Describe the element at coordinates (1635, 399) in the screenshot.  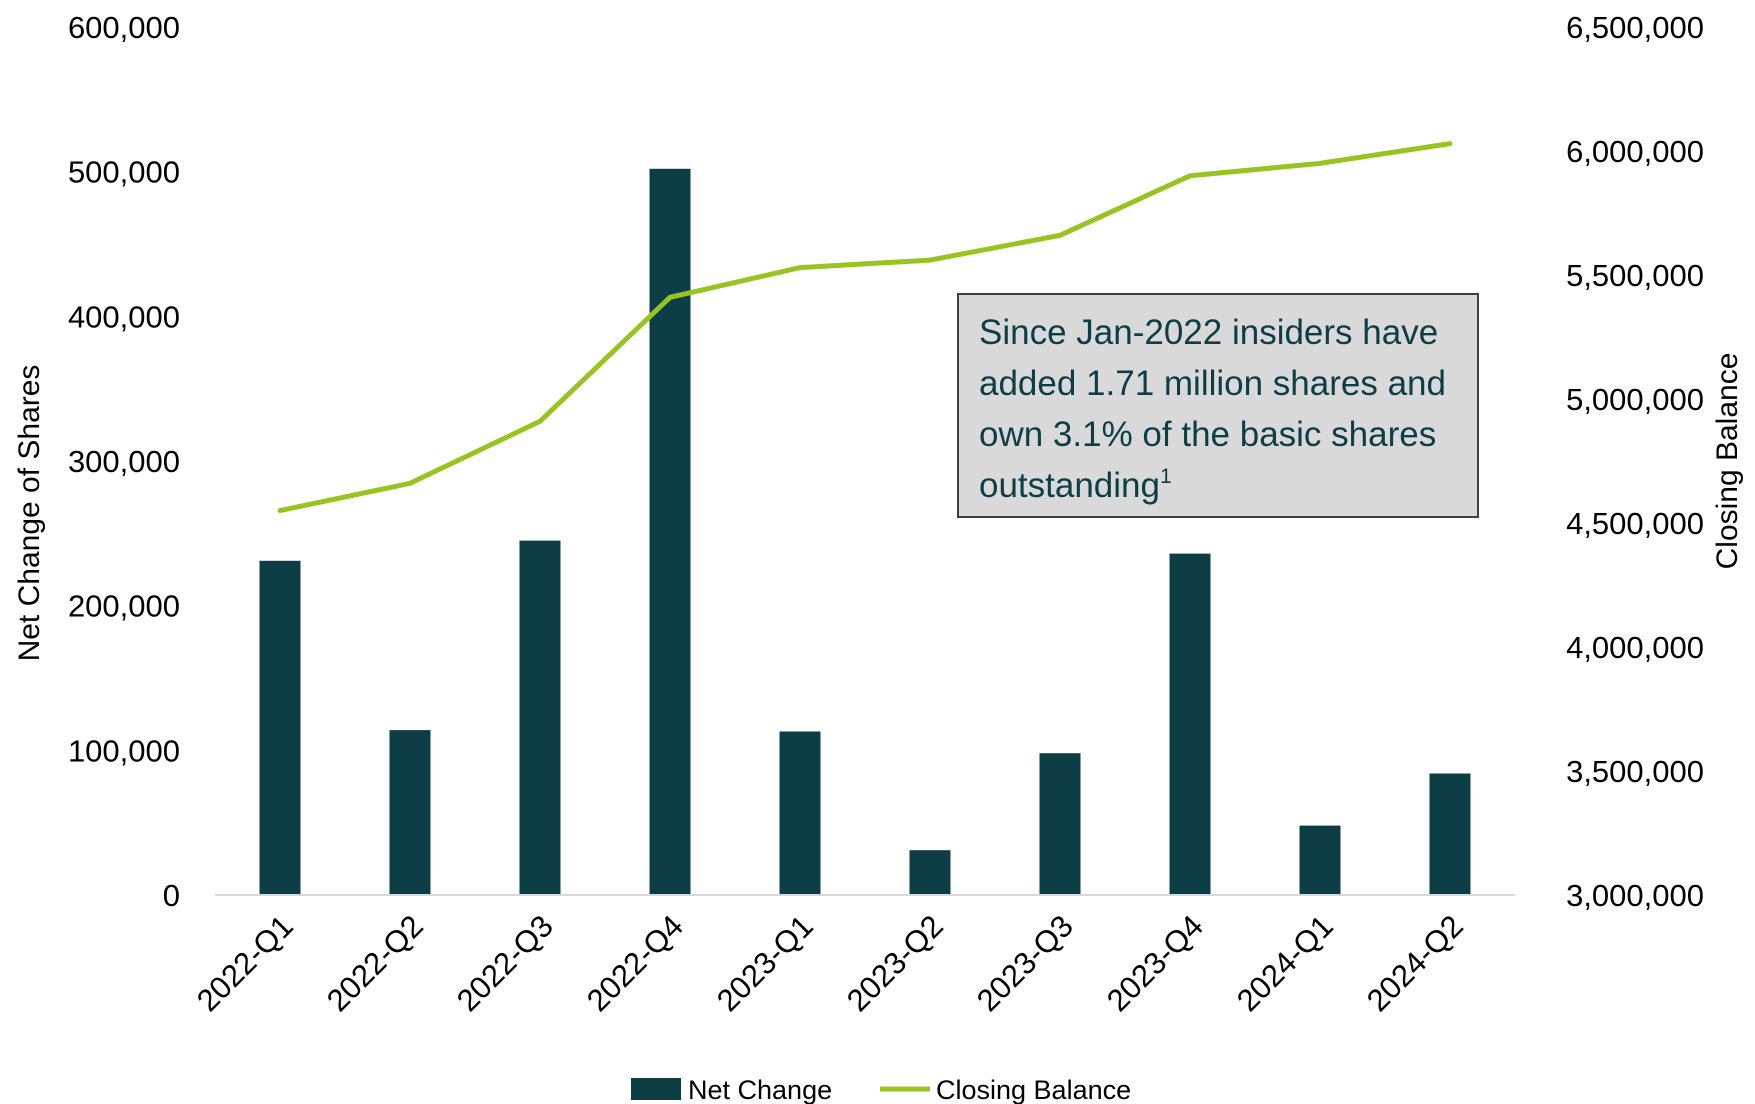
I see `y2-tick-label: 5,000,000` at that location.